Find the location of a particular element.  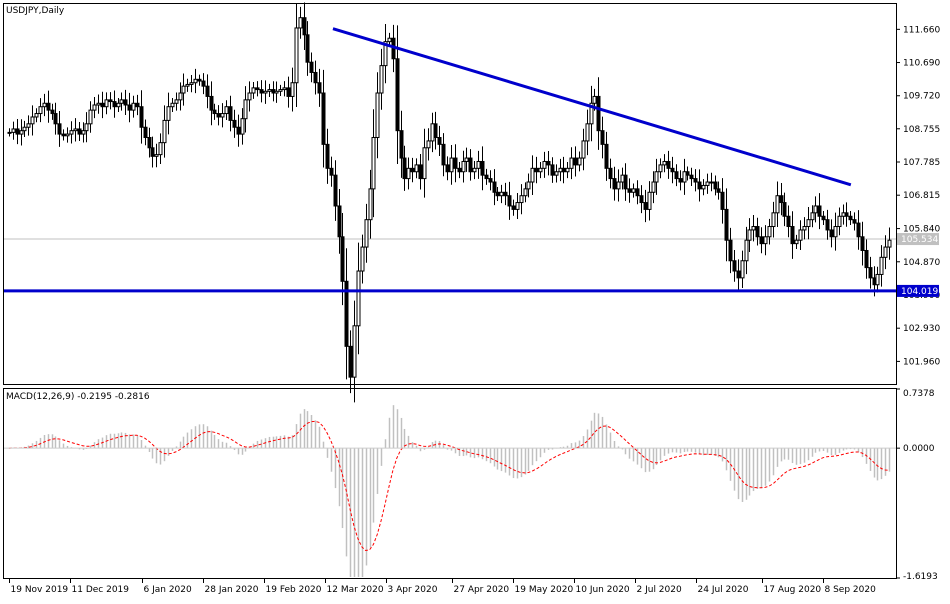

time-tick-label: 3 Apr 2020 is located at coordinates (413, 590).